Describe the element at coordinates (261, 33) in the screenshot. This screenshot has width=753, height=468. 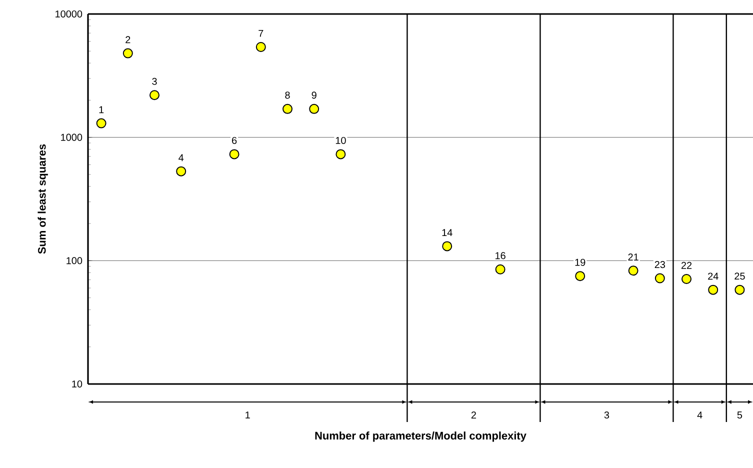
I see `annotation: 7` at that location.